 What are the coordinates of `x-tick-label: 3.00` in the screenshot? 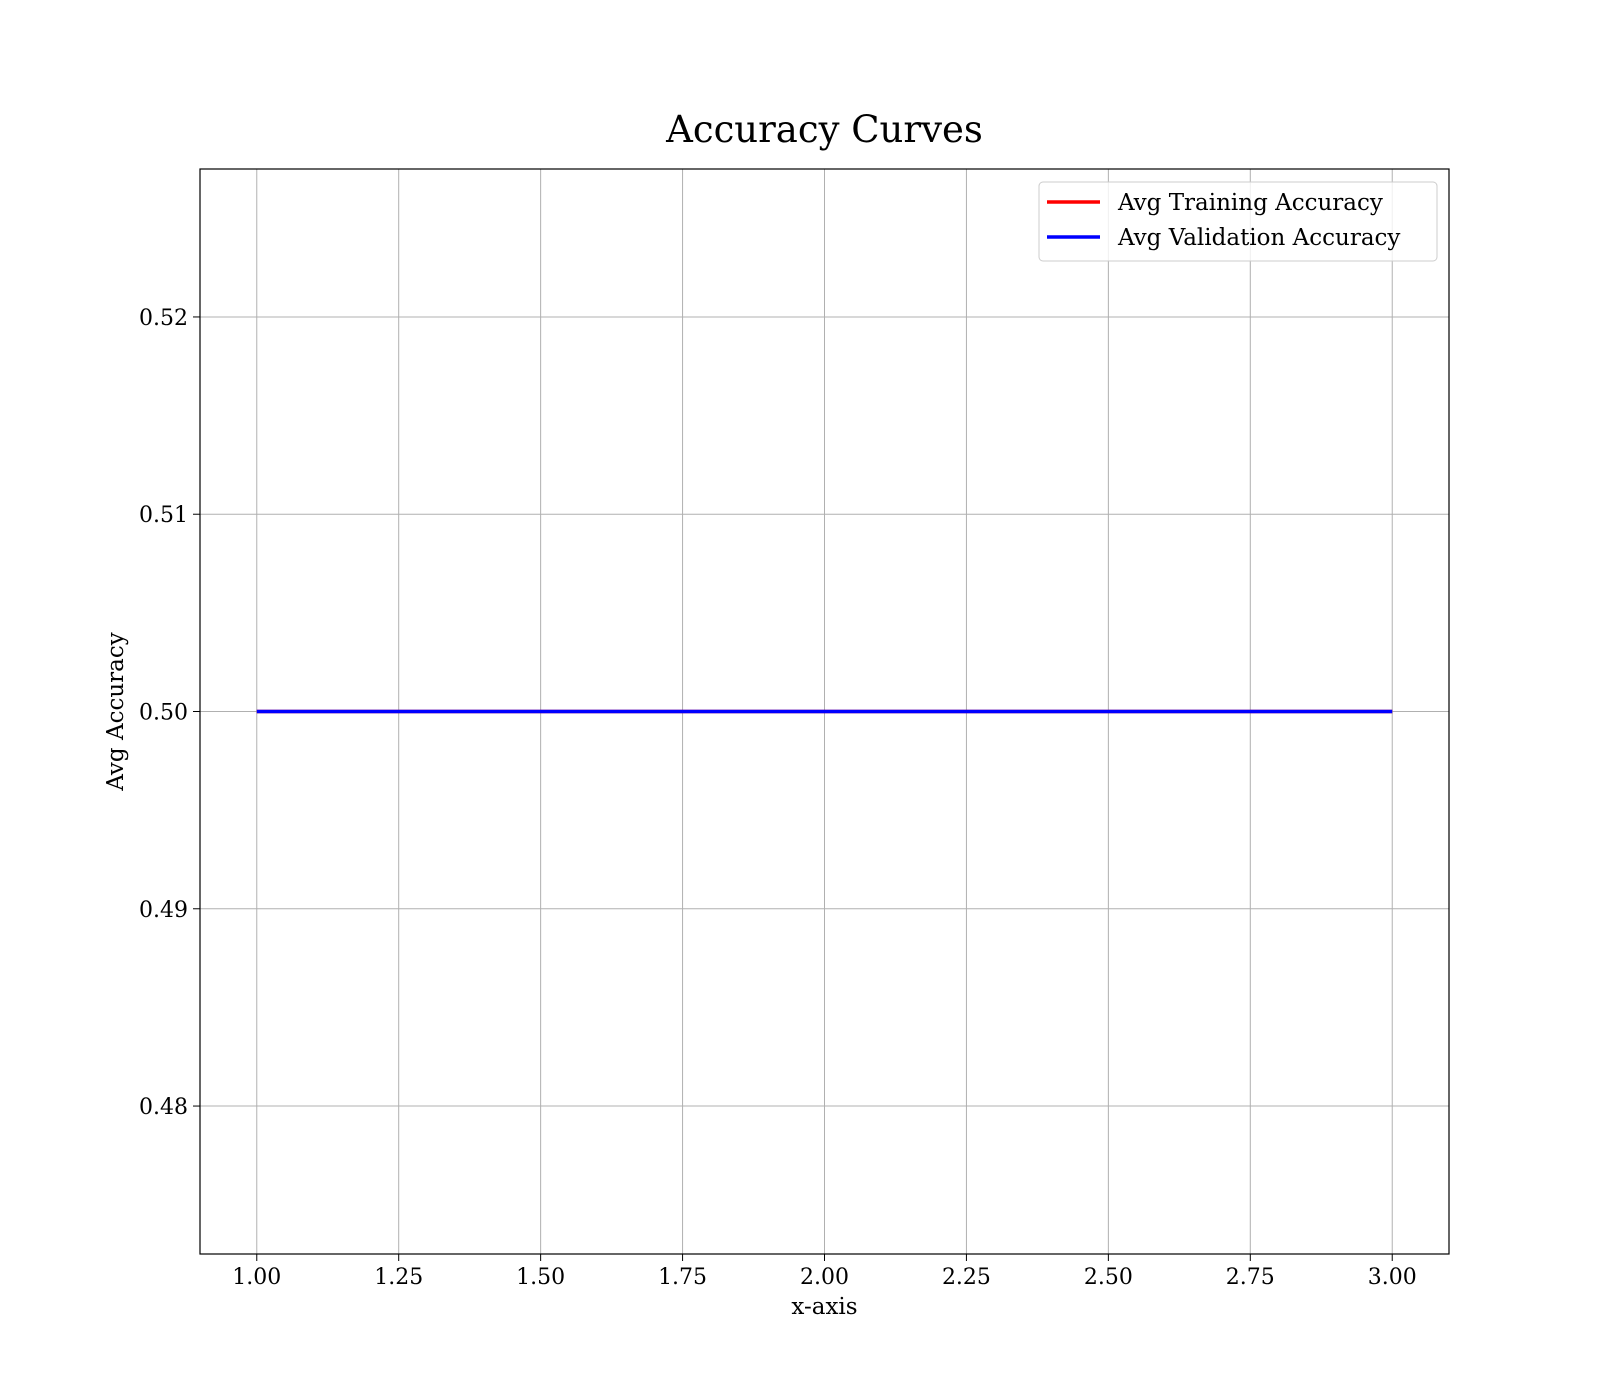 It's located at (1392, 1277).